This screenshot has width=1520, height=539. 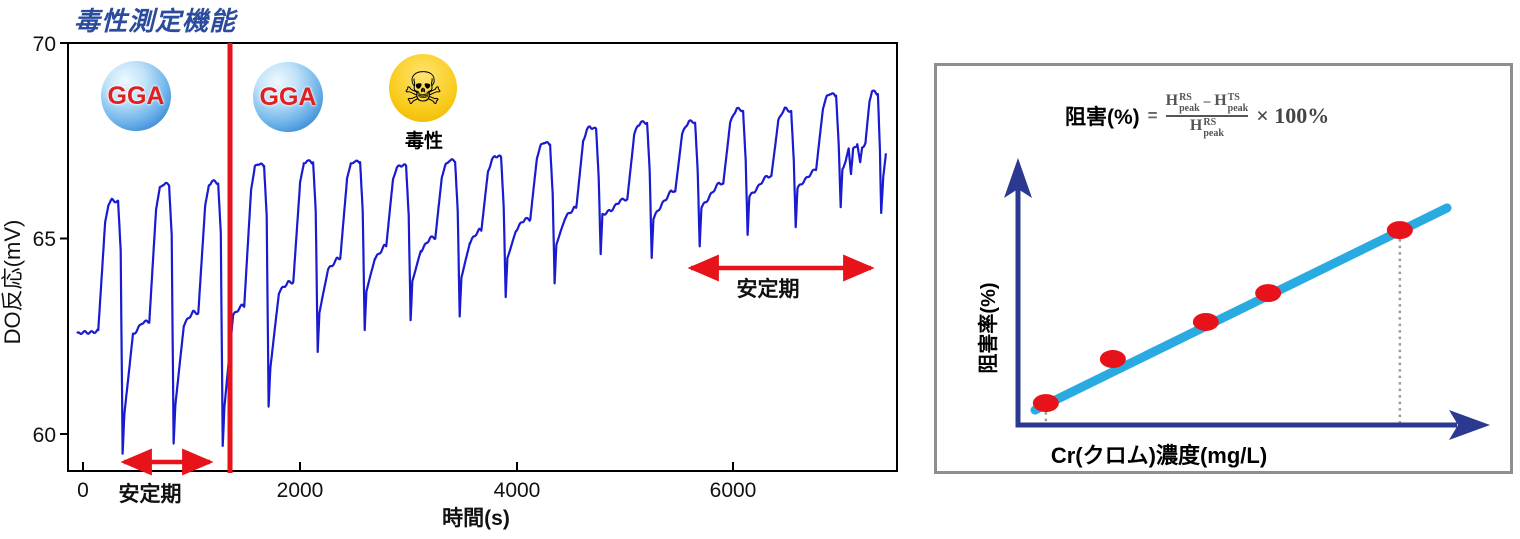 What do you see at coordinates (44, 435) in the screenshot?
I see `y-tick-label-60: 60` at bounding box center [44, 435].